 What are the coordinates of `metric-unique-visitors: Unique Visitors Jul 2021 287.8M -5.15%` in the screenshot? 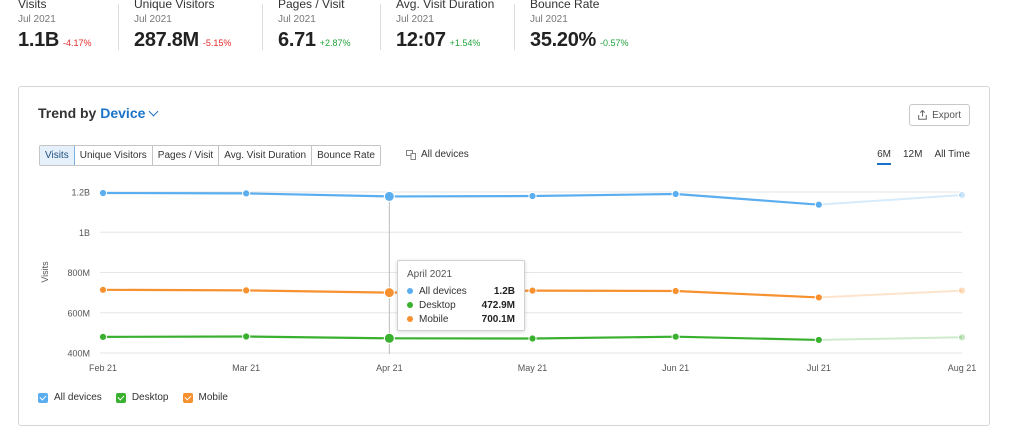 It's located at (174, 28).